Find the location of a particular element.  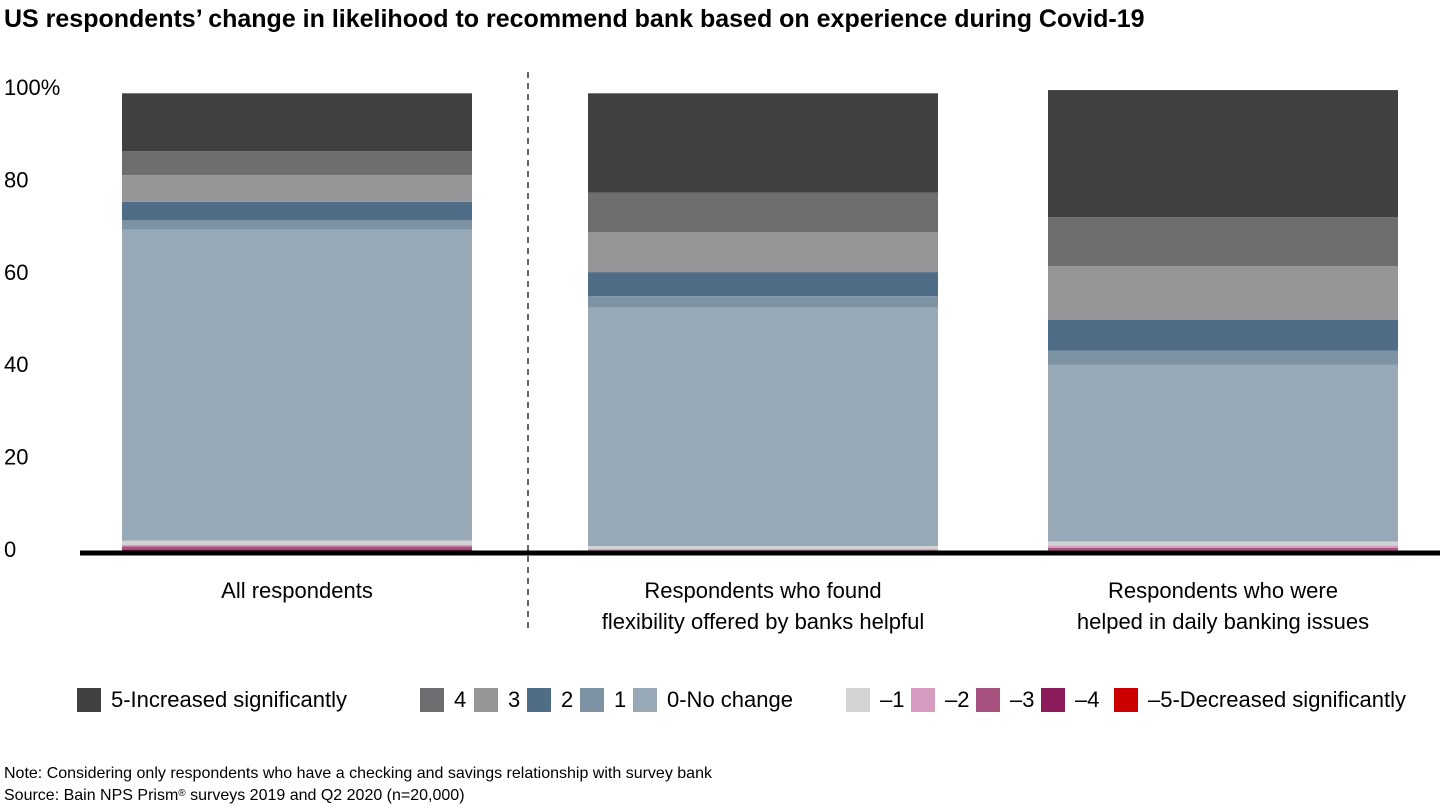

legend-item: 3 is located at coordinates (497, 700).